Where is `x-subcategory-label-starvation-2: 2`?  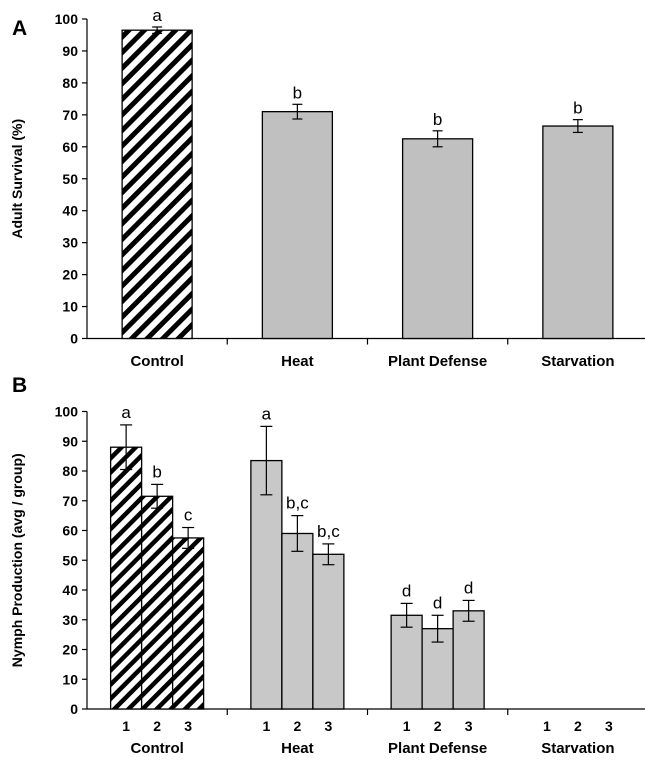
x-subcategory-label-starvation-2: 2 is located at coordinates (578, 726).